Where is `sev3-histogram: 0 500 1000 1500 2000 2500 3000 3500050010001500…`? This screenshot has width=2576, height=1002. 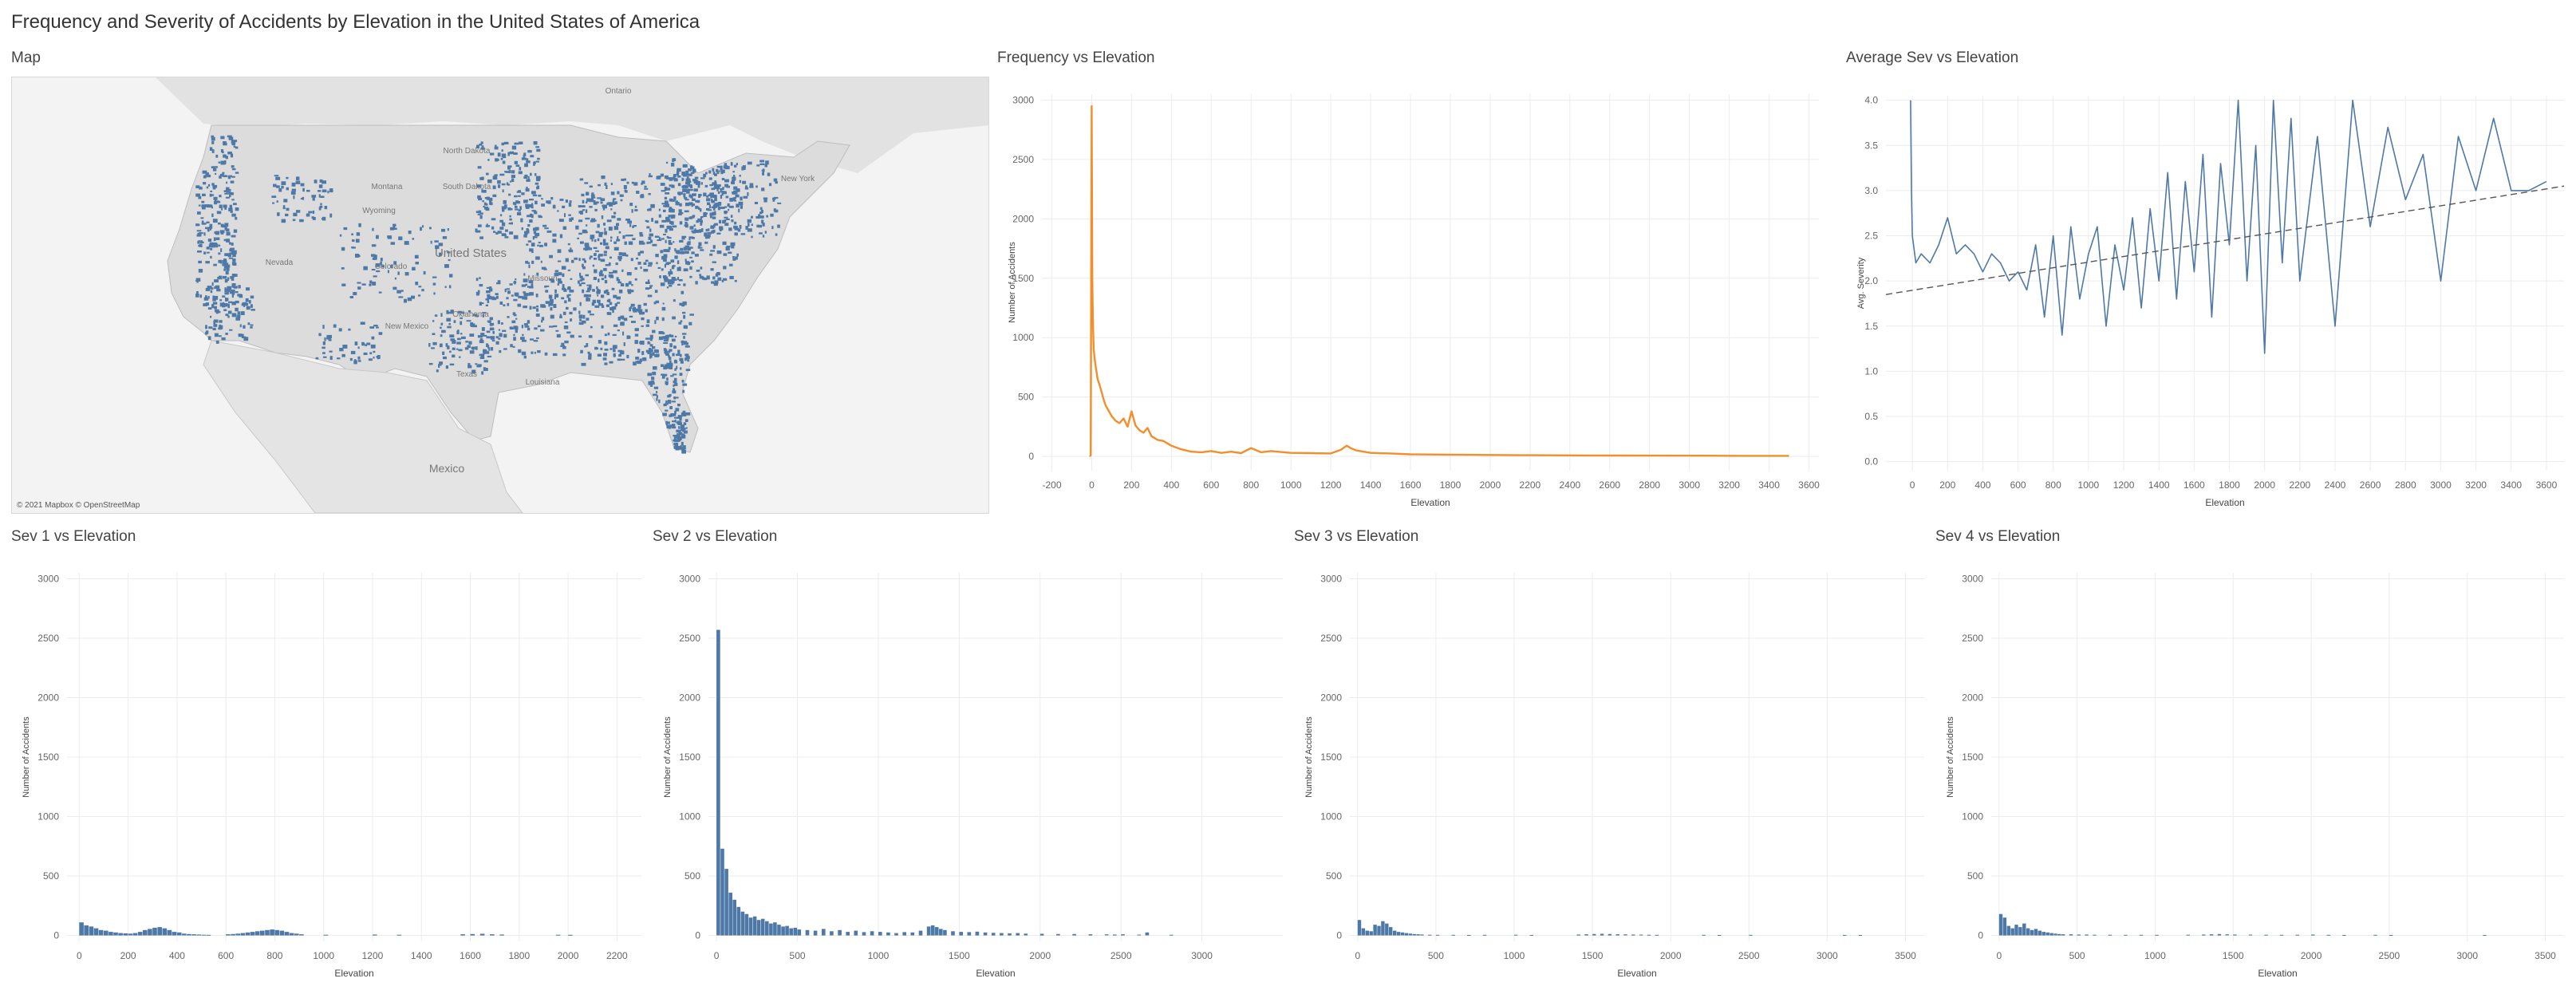
sev3-histogram: 0 500 1000 1500 2000 2500 3000 3500050010001500… is located at coordinates (1613, 777).